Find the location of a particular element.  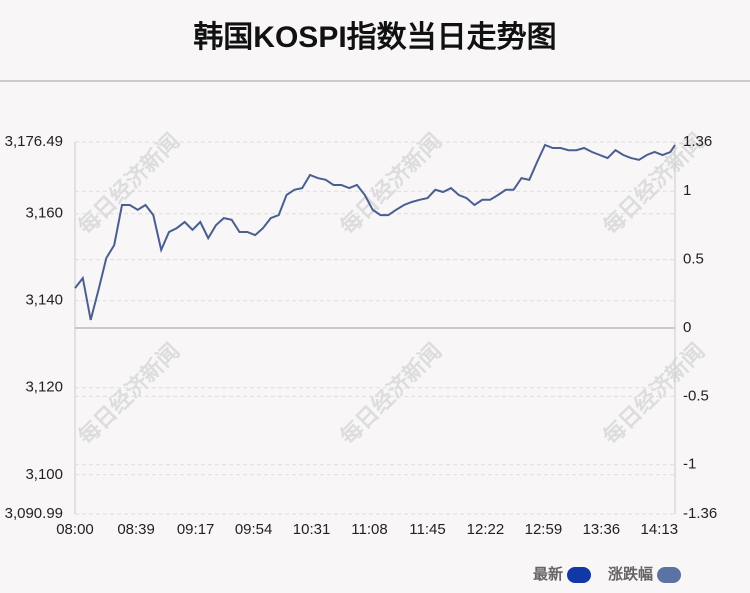

y2-tick-label: 0 is located at coordinates (687, 327).